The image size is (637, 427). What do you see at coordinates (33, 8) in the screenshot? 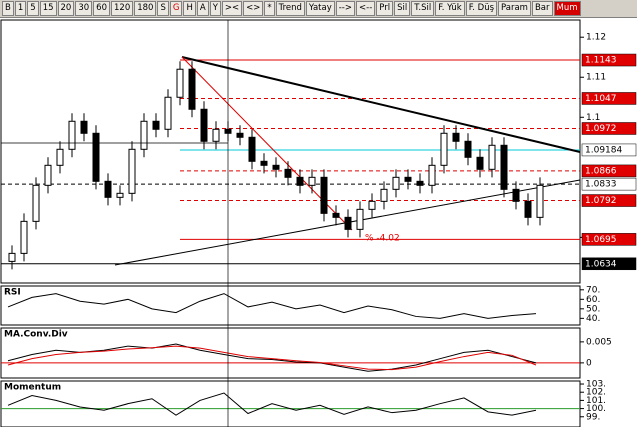
I see `toolbar-button: 5` at bounding box center [33, 8].